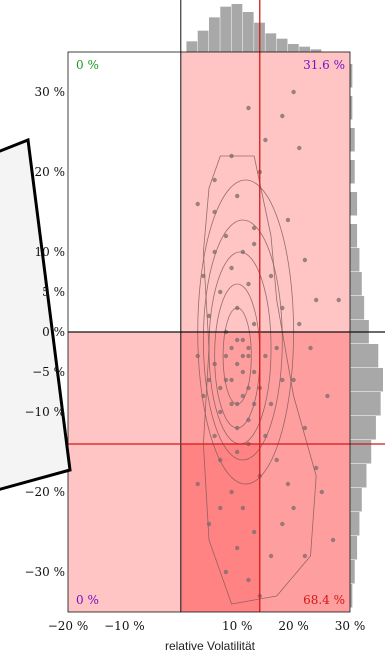 The width and height of the screenshot is (385, 659). What do you see at coordinates (44, 412) in the screenshot?
I see `y-tick-label: −10 %` at bounding box center [44, 412].